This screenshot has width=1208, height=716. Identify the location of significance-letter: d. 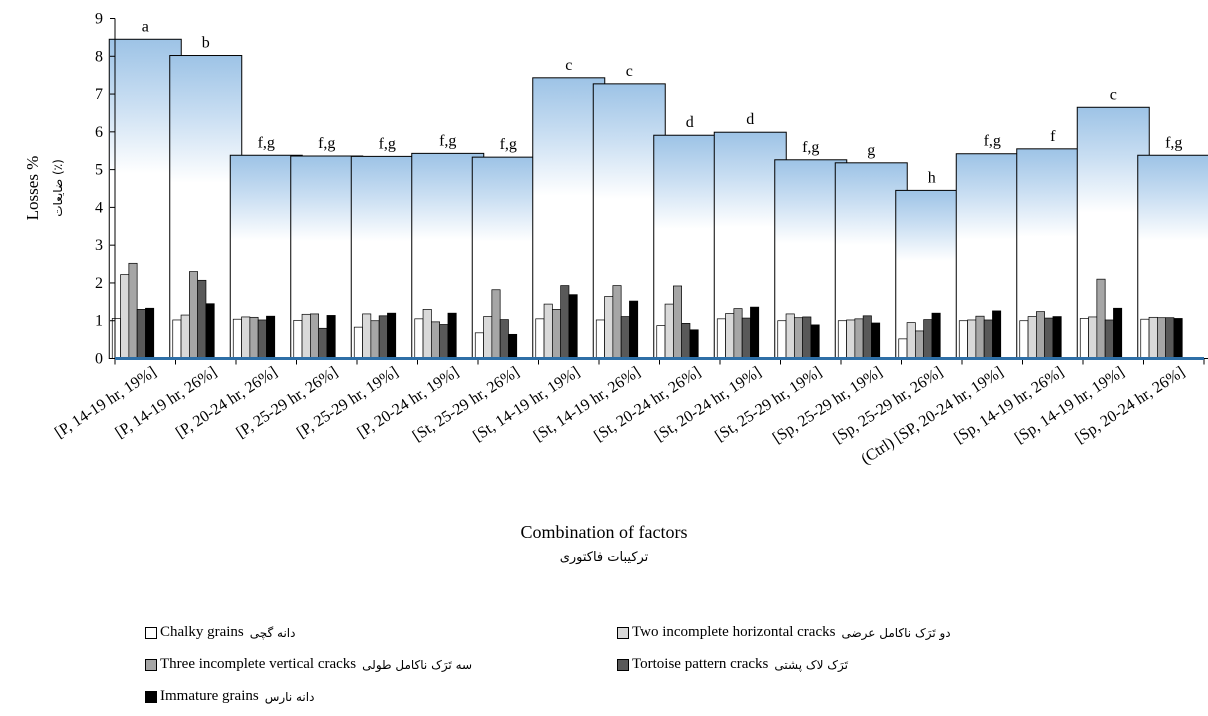
(750, 119).